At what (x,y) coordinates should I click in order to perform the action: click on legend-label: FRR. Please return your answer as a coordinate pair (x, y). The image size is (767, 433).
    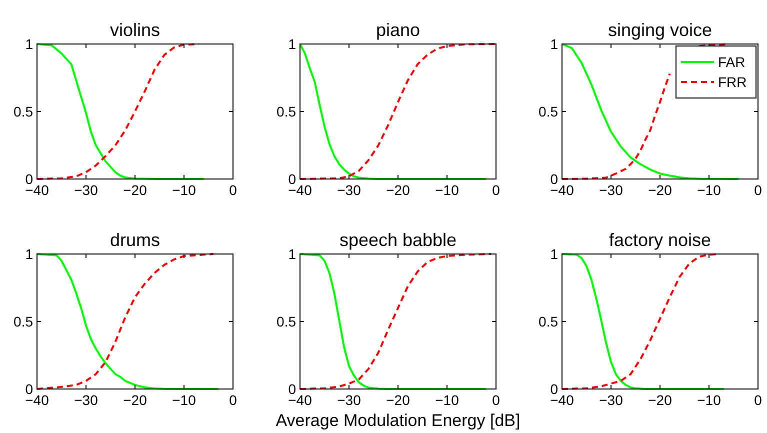
    Looking at the image, I should click on (732, 82).